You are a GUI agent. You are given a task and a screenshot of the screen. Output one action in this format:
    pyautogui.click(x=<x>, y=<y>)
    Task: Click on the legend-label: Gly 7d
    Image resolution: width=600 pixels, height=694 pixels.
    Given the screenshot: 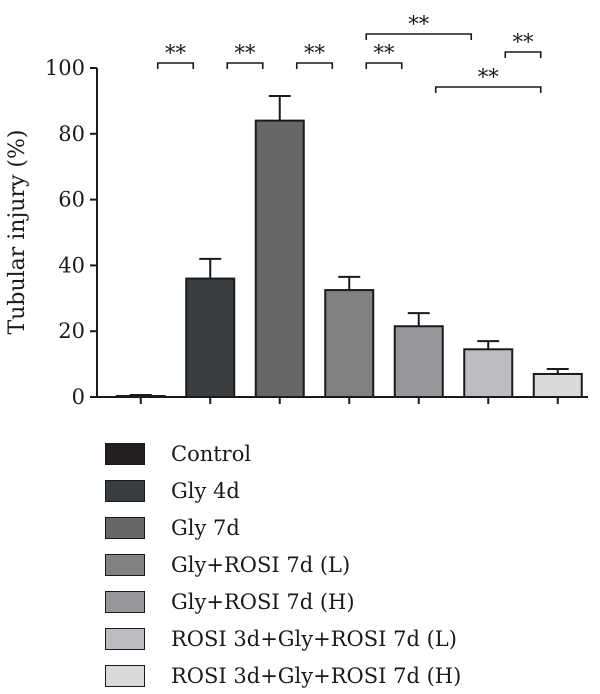 What is the action you would take?
    pyautogui.click(x=205, y=527)
    